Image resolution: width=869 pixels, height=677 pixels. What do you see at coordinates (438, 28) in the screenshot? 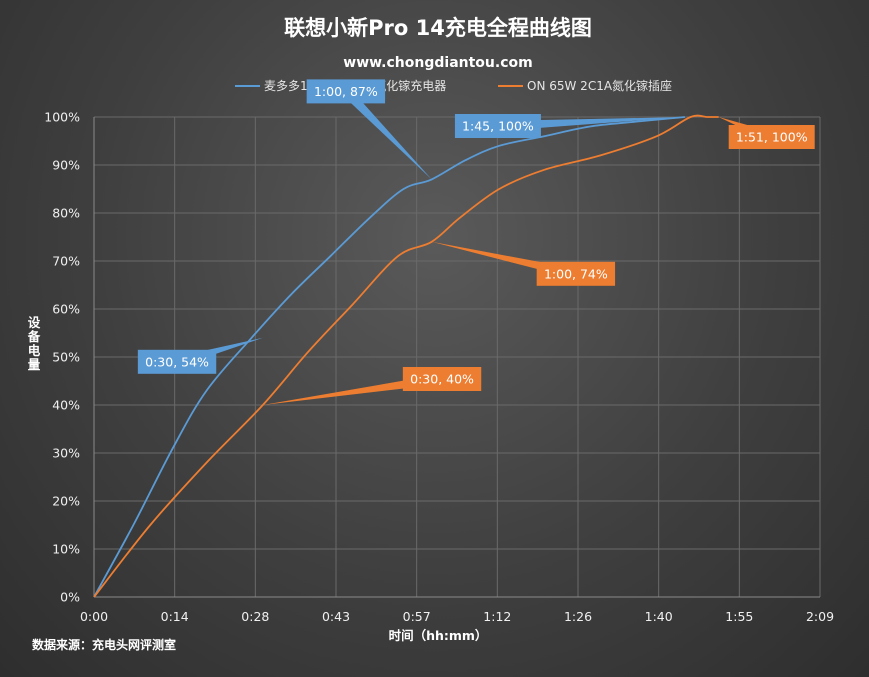
I see `chart-title: 联想小新Pro 14充电全程曲线图` at bounding box center [438, 28].